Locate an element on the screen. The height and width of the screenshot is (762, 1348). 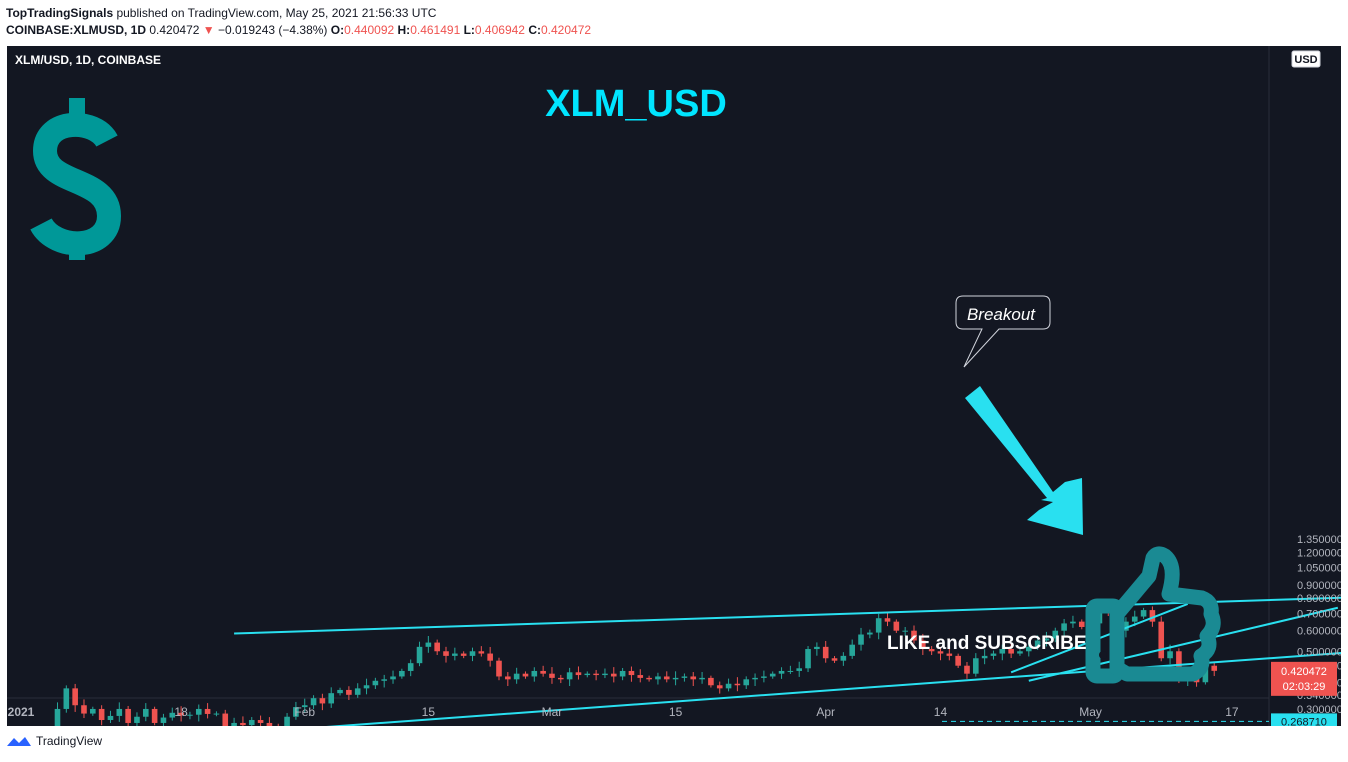
down-arrow-icon is located at coordinates (1024, 460).